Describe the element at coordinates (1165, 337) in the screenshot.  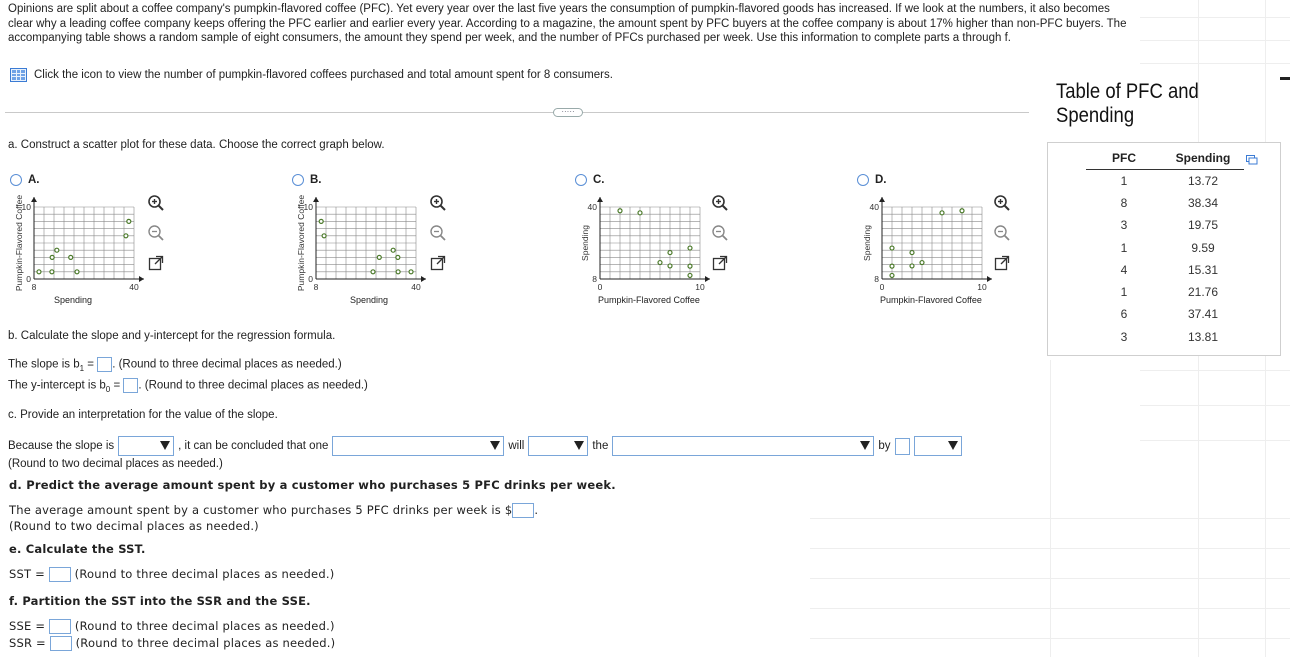
I see `table-row: 3 13.81` at that location.